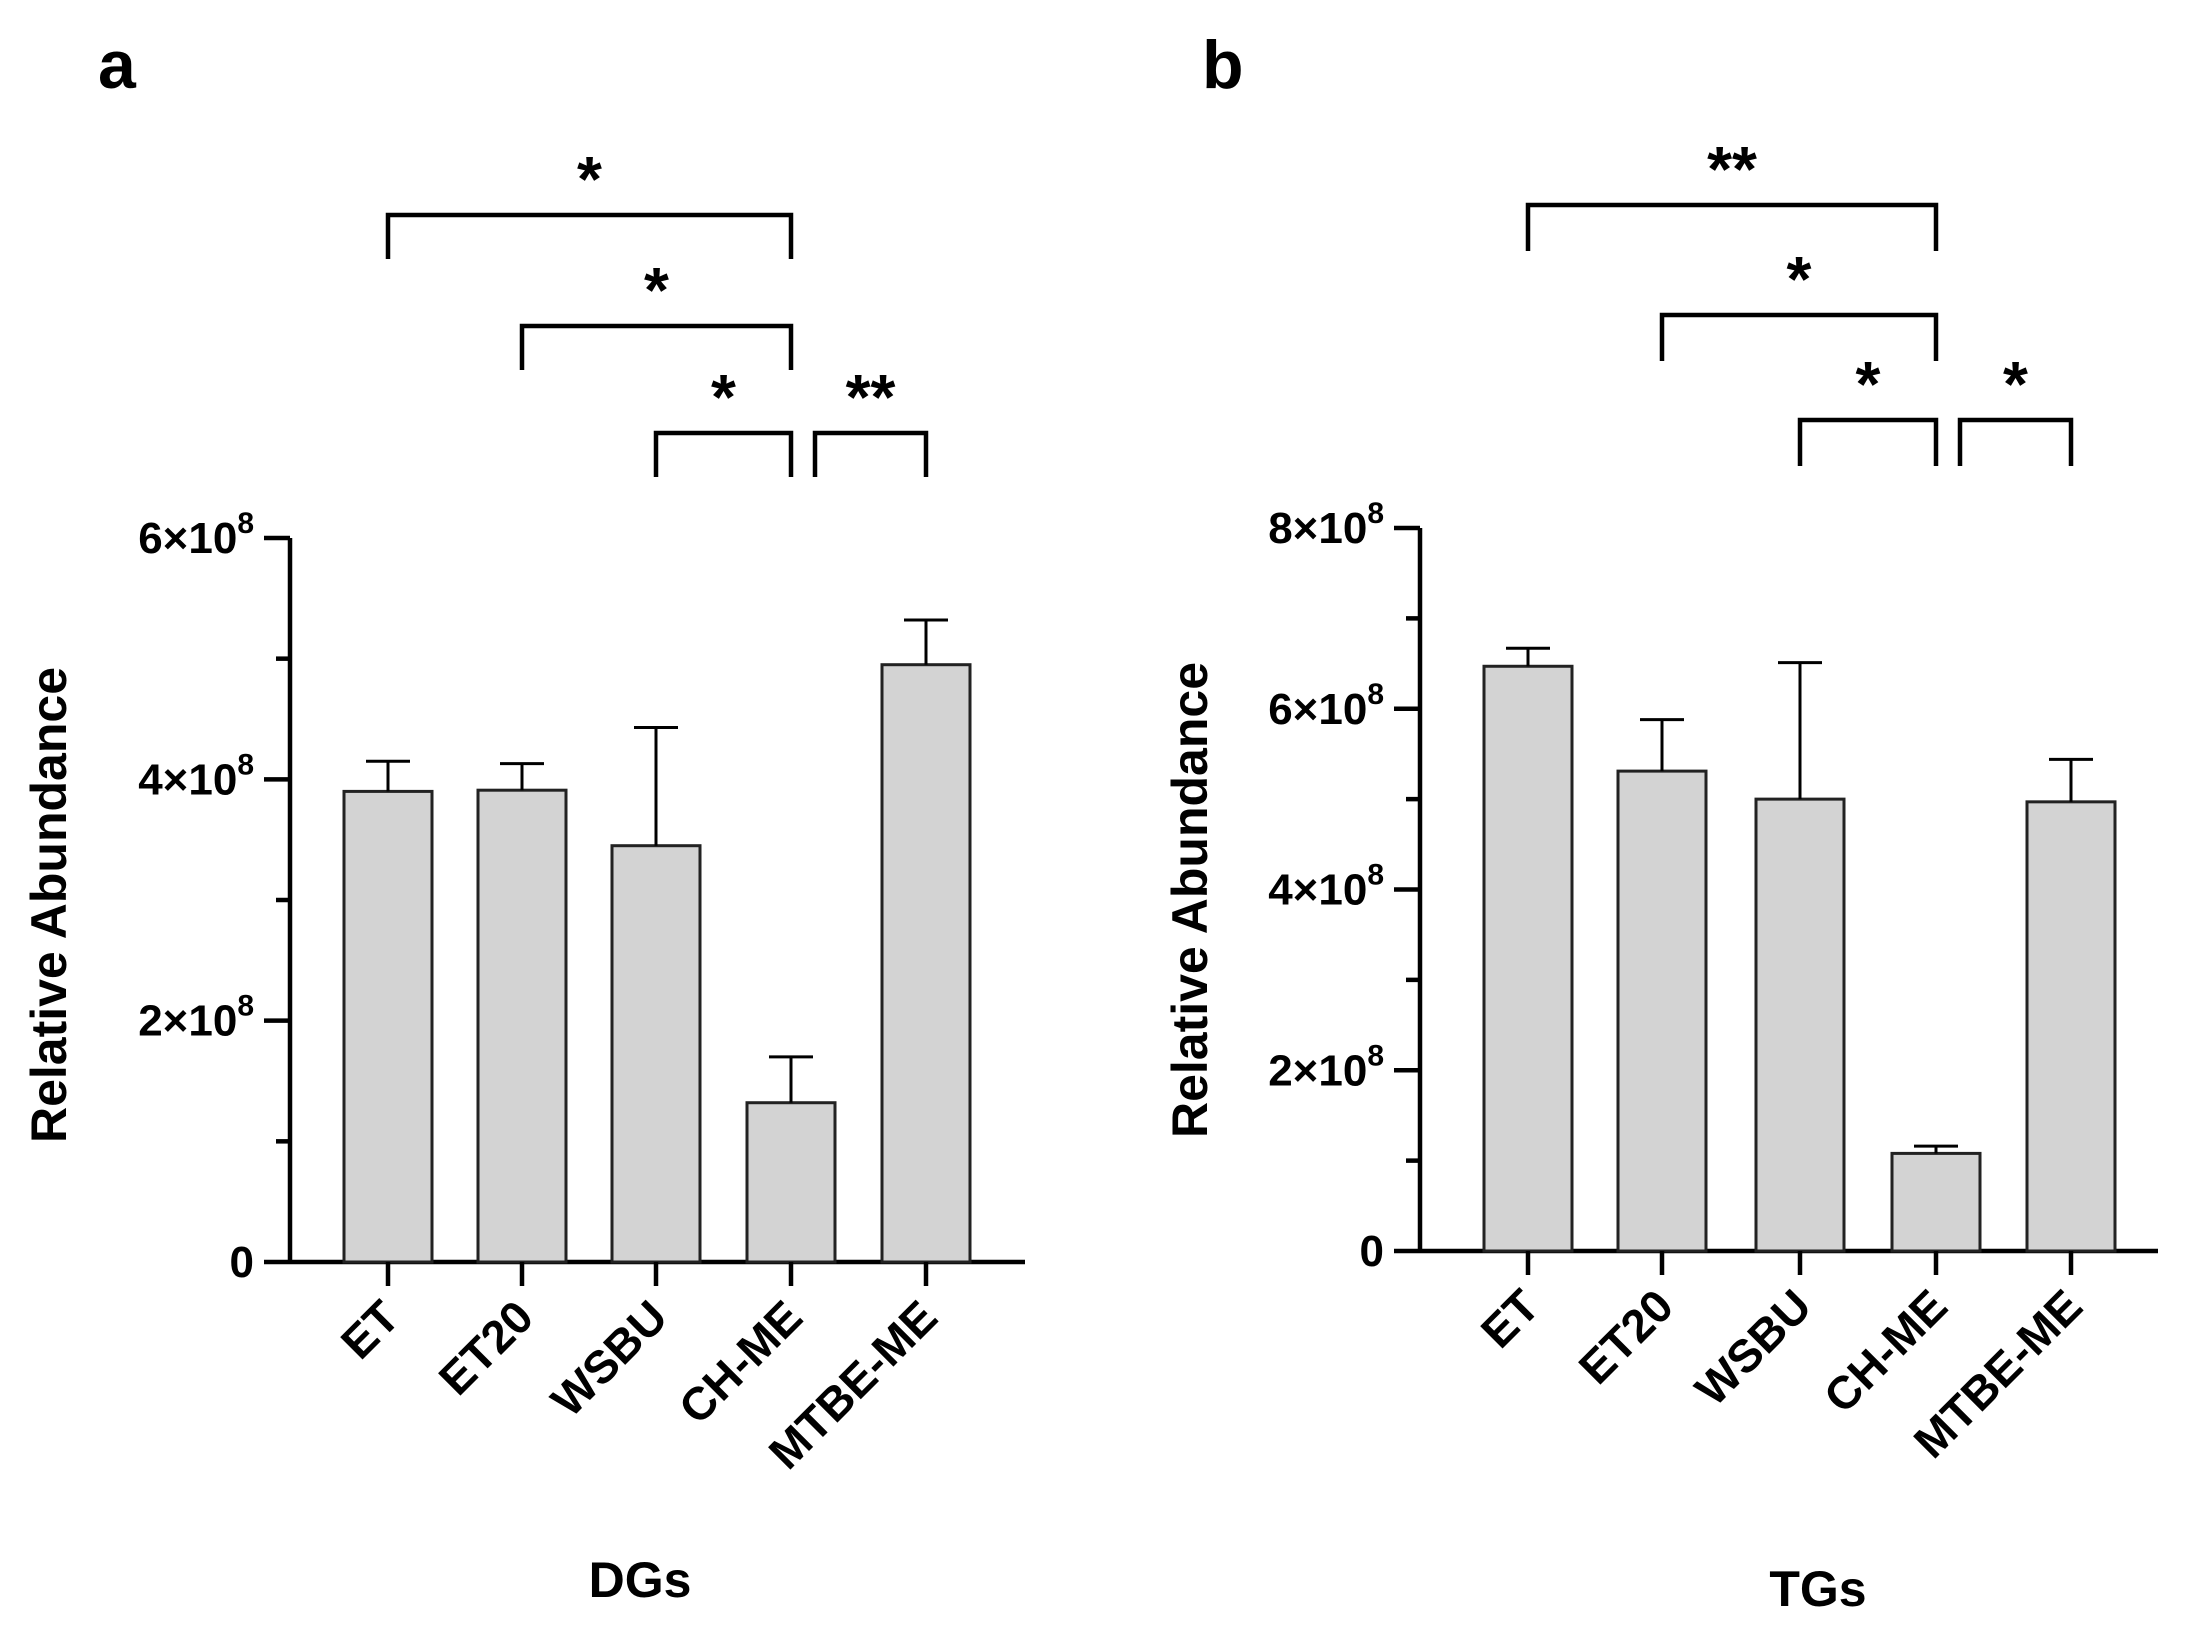 The width and height of the screenshot is (2187, 1632). I want to click on panel-a-x-axis-title: DGs, so click(640, 1580).